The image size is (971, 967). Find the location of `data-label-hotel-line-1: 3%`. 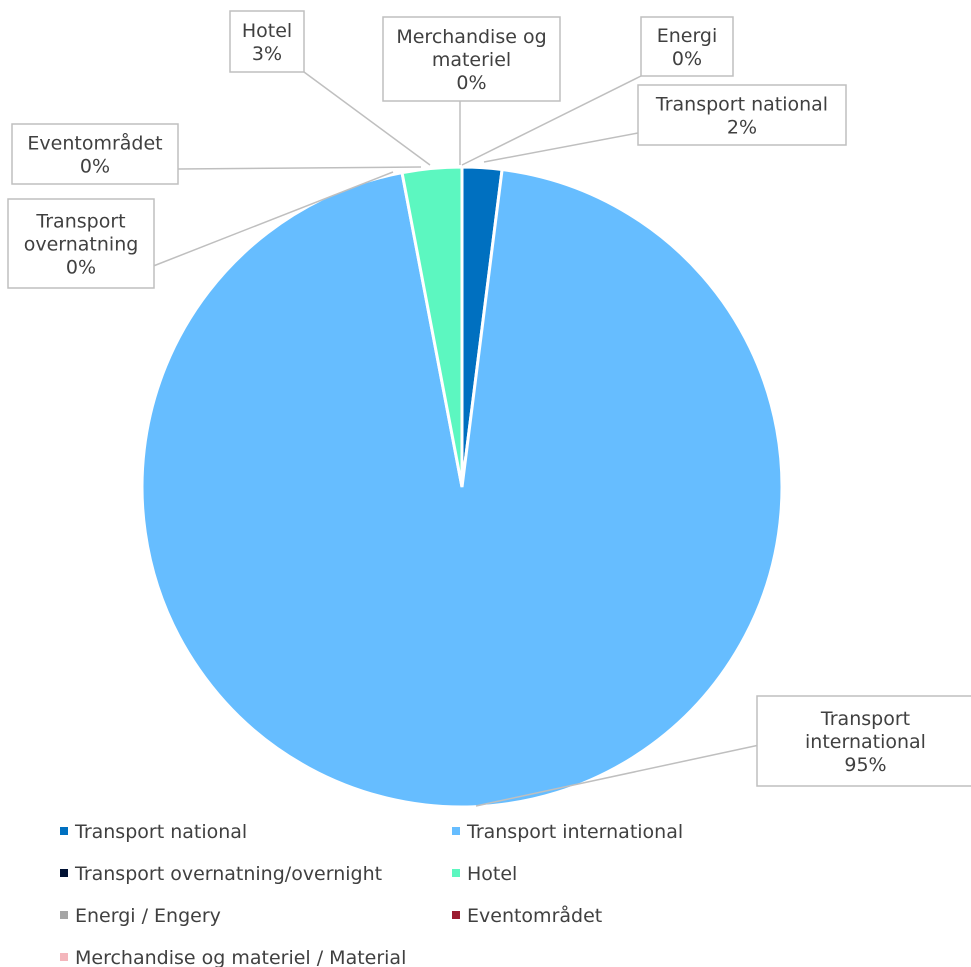

data-label-hotel-line-1: 3% is located at coordinates (267, 54).